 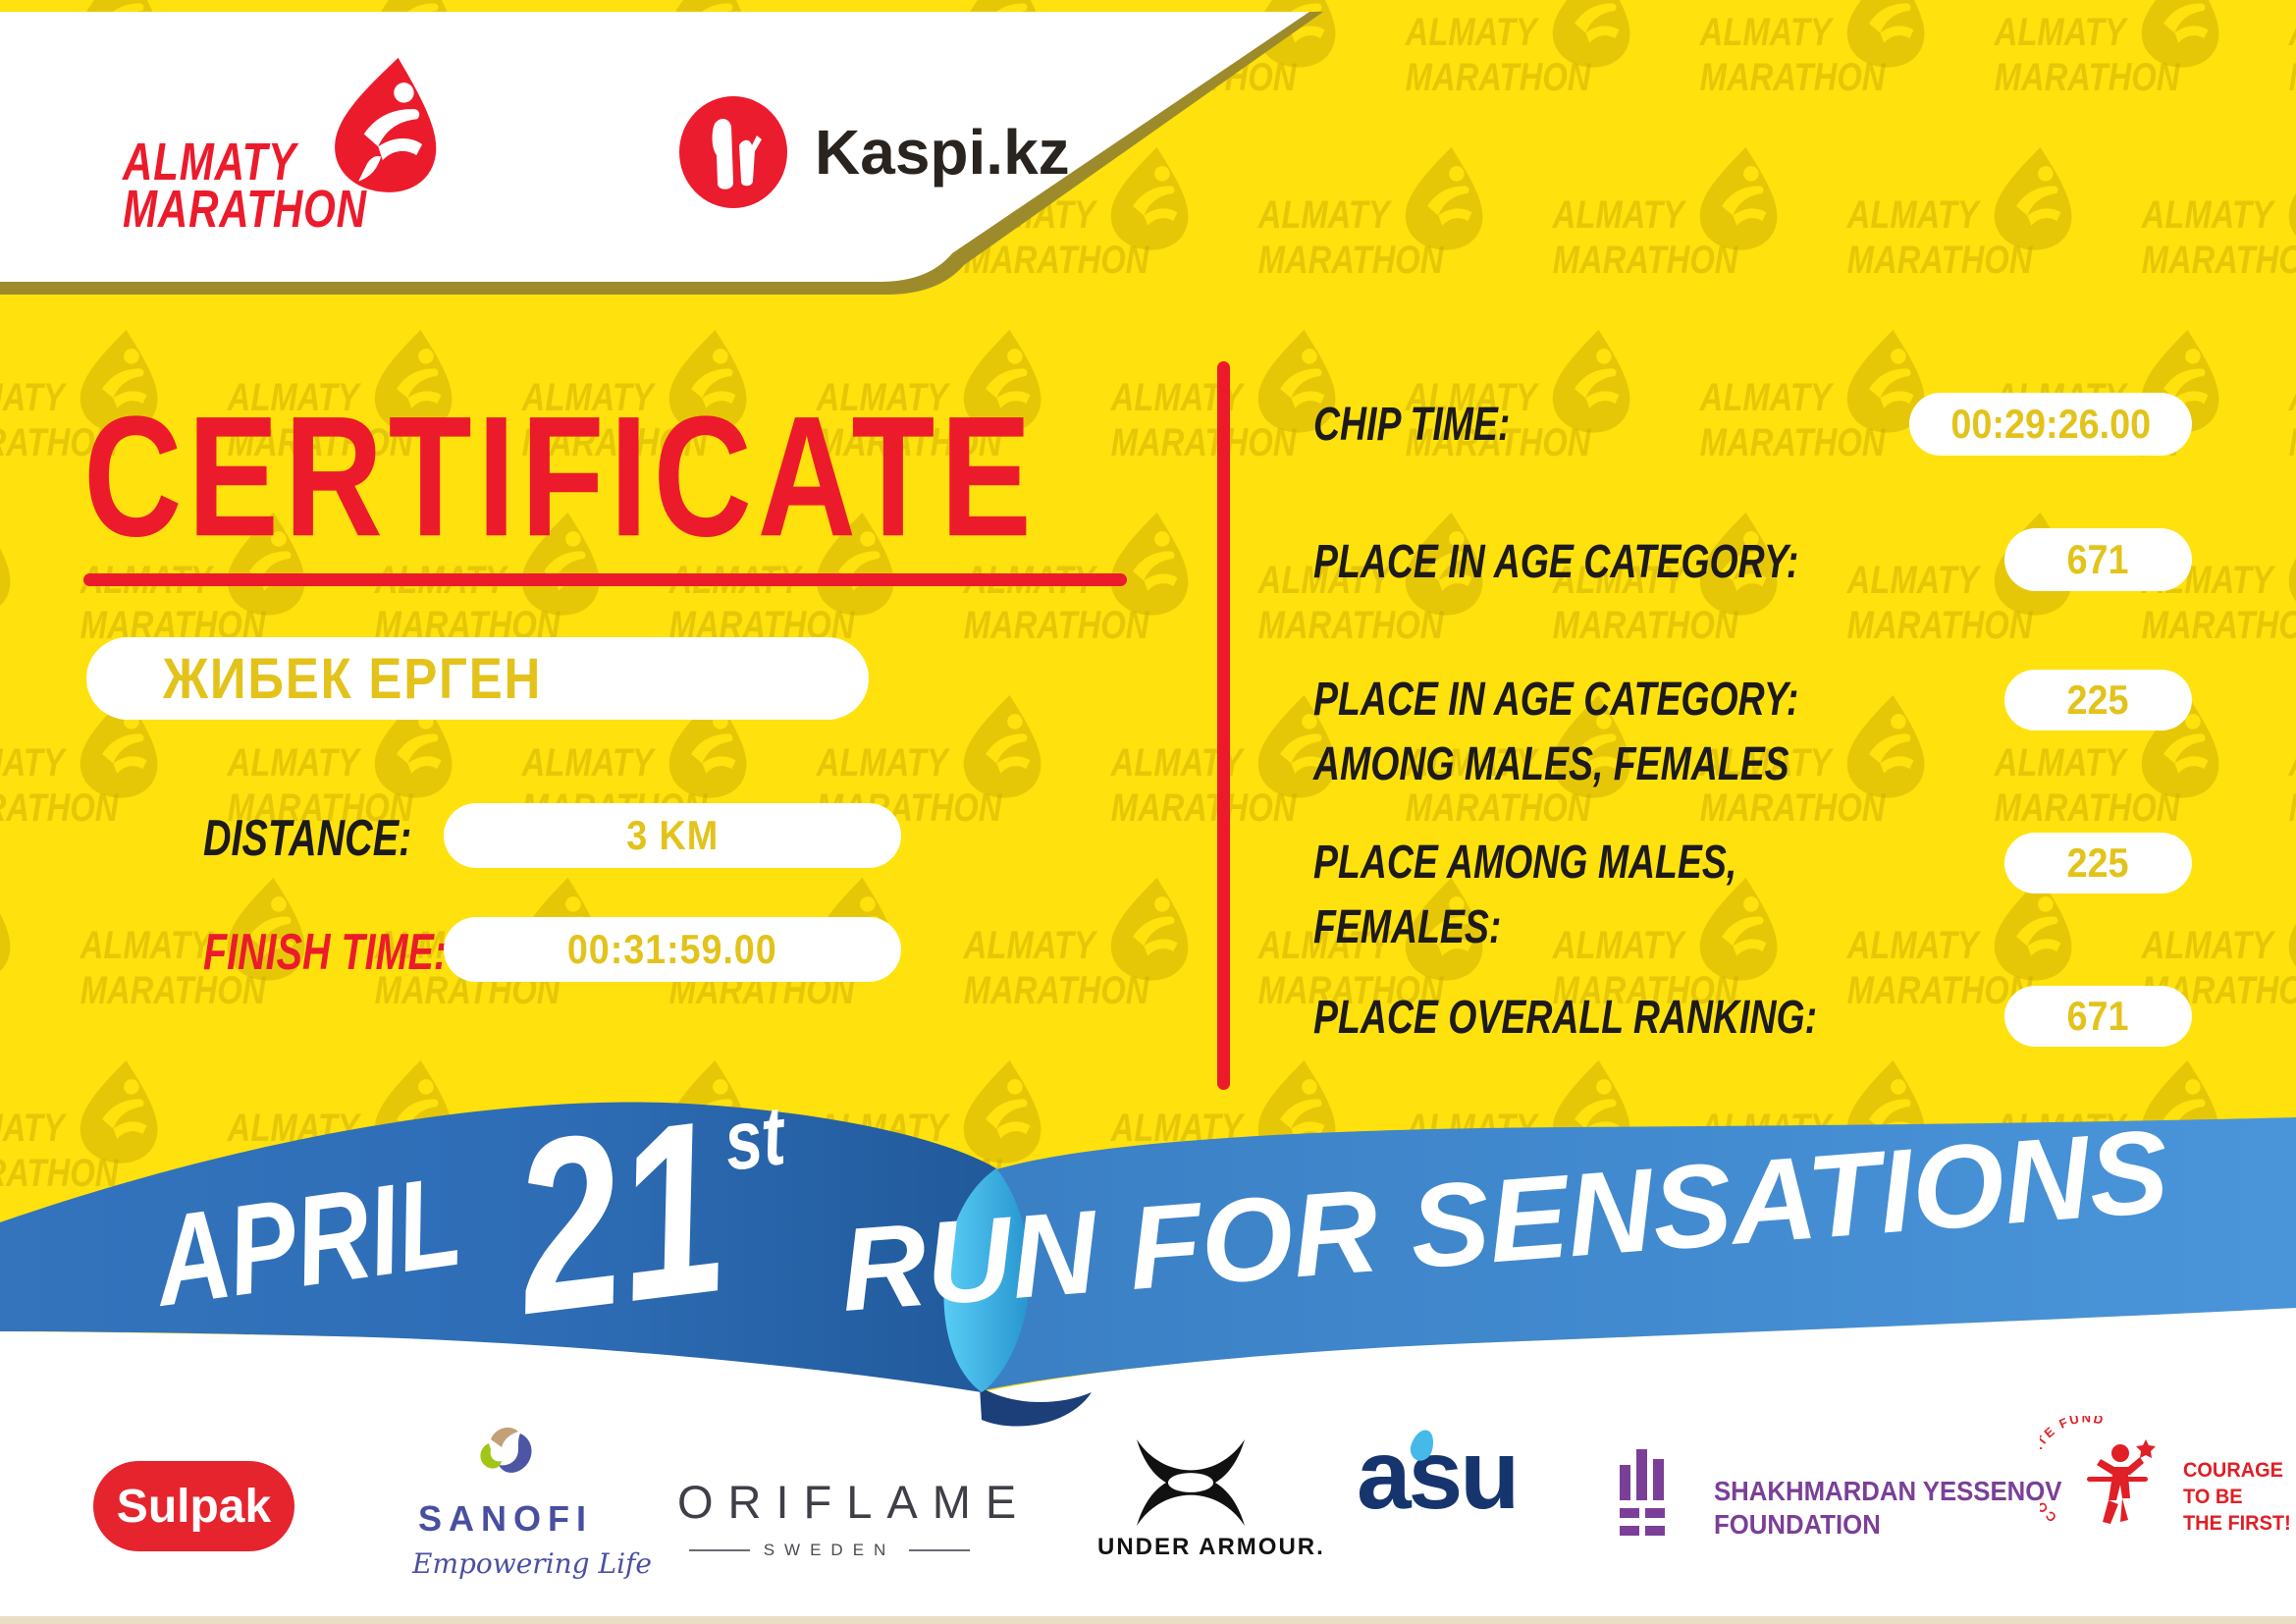 What do you see at coordinates (661, 153) in the screenshot?
I see `header-shape` at bounding box center [661, 153].